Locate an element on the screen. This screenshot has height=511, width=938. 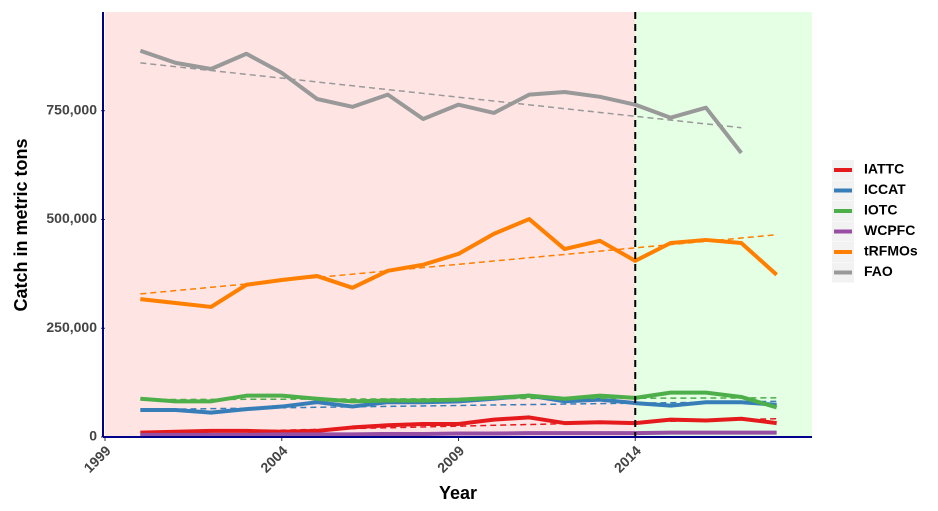
x-axis-title: Year is located at coordinates (458, 493).